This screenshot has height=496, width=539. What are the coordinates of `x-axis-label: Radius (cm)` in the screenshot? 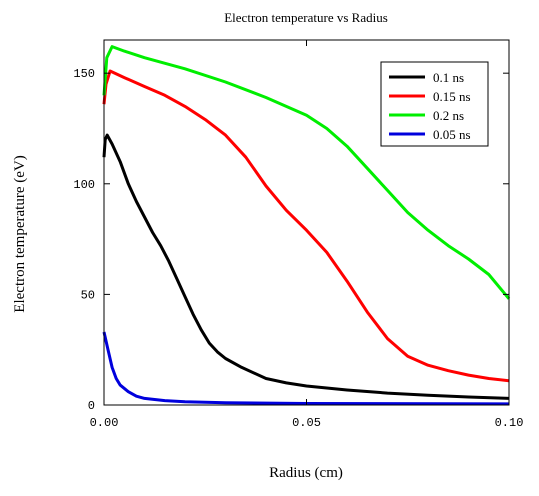 It's located at (306, 473).